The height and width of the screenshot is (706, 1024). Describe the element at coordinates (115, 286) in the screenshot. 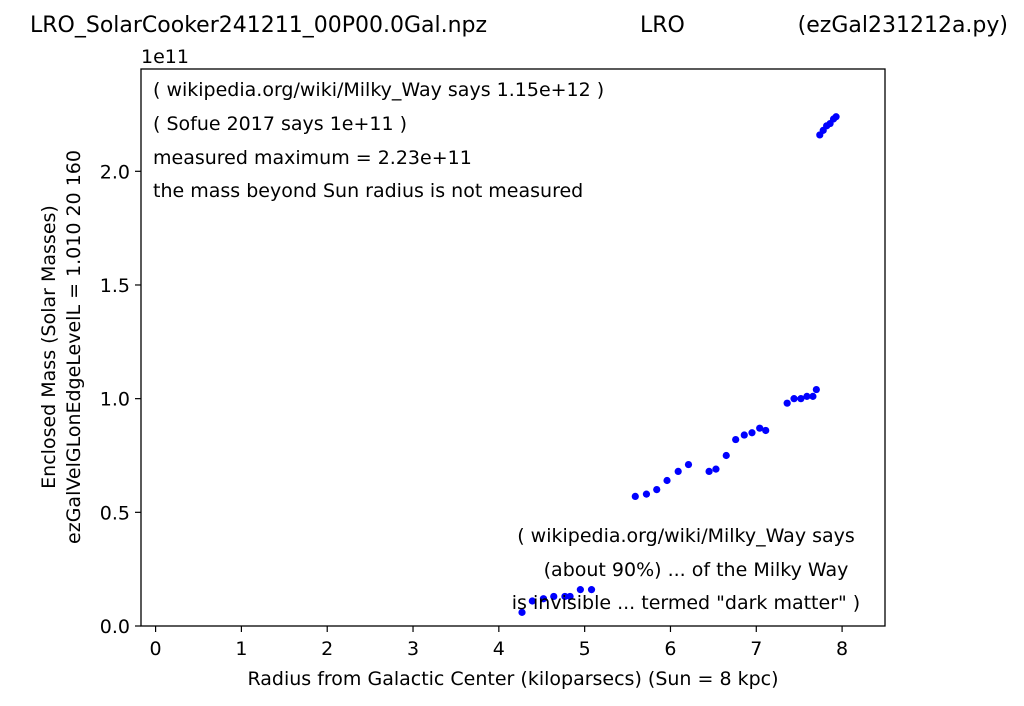

I see `y-tick-label: 1.5` at that location.